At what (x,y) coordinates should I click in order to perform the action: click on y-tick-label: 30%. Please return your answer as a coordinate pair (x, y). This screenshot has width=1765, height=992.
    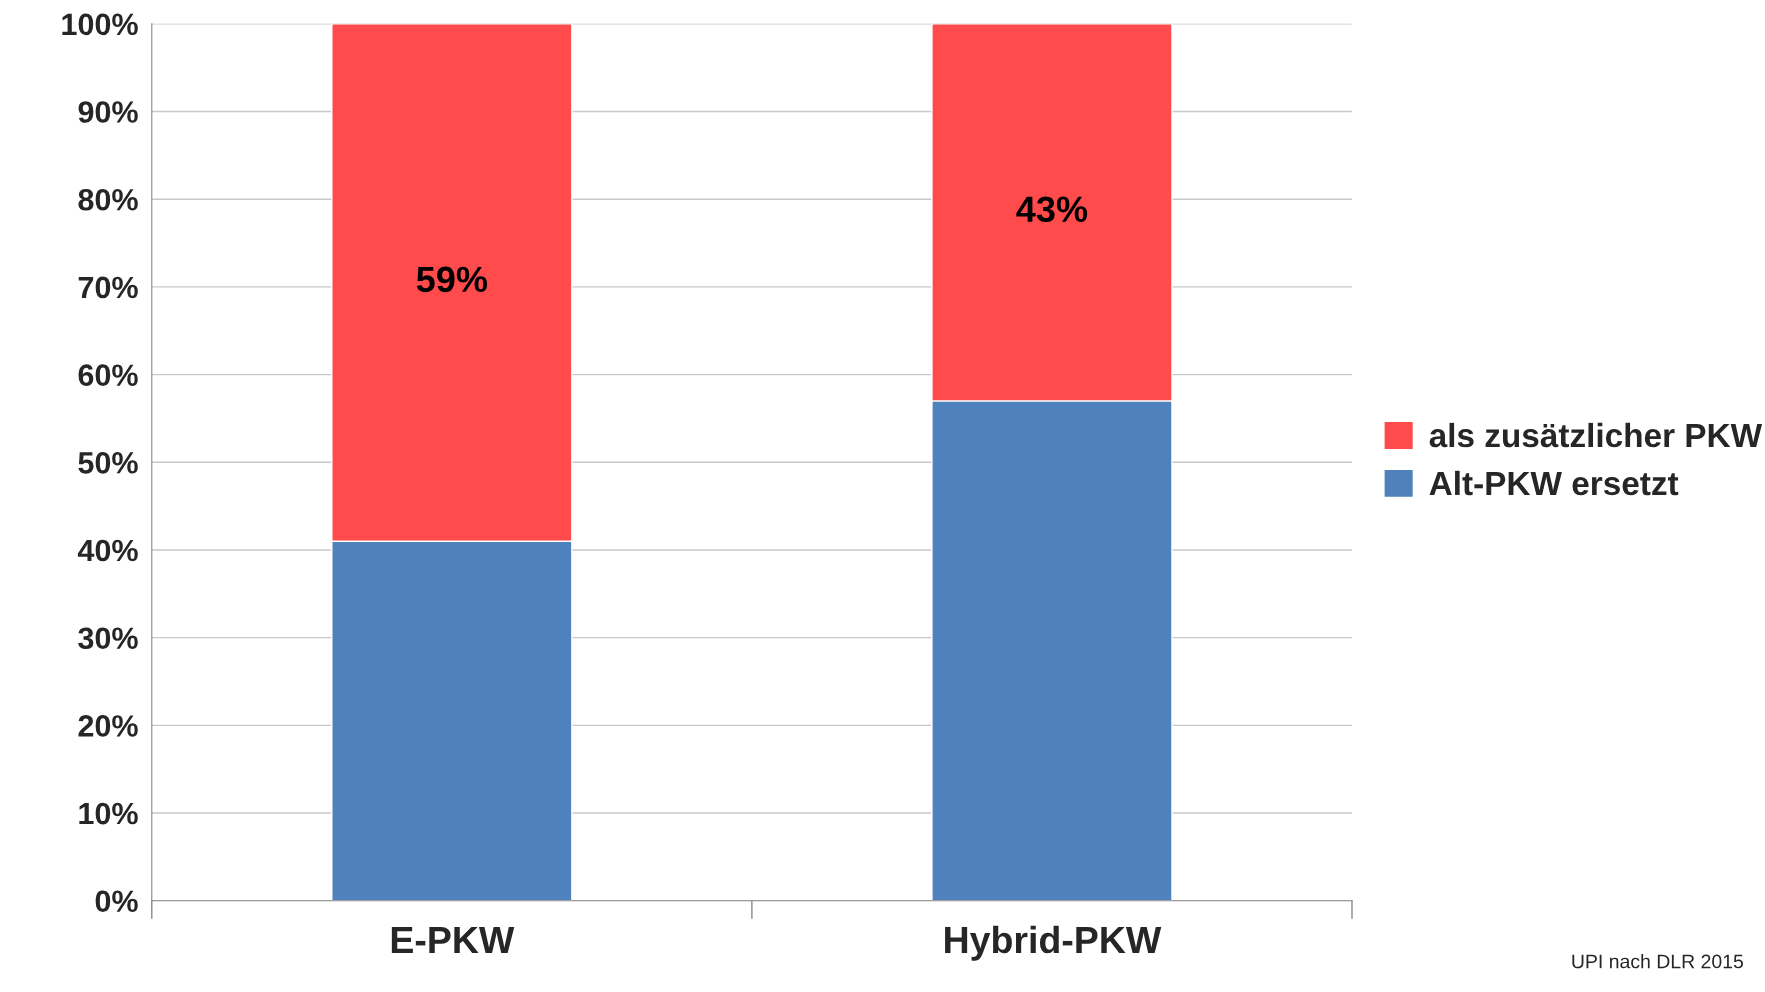
    Looking at the image, I should click on (108, 638).